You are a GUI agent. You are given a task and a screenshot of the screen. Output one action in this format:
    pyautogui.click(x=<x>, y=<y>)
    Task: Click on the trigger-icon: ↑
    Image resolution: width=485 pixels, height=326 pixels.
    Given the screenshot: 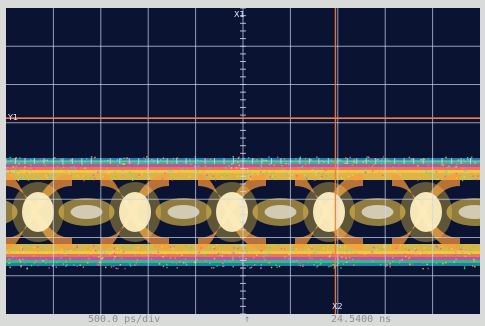 What is the action you would take?
    pyautogui.click(x=247, y=319)
    